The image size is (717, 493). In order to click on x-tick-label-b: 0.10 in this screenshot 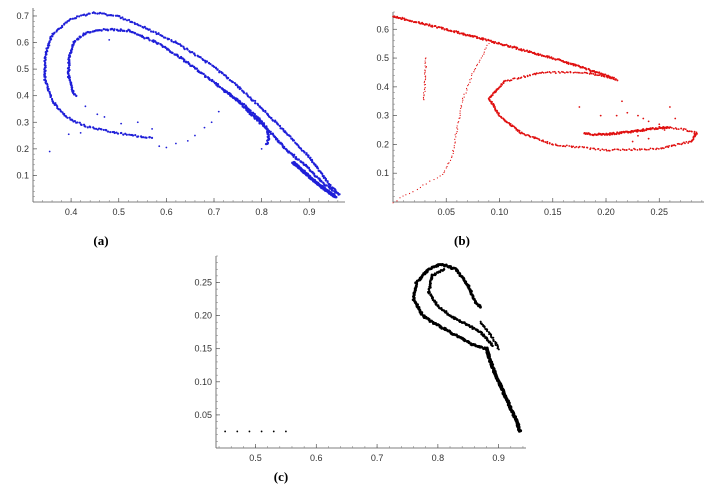, I will do `click(500, 212)`.